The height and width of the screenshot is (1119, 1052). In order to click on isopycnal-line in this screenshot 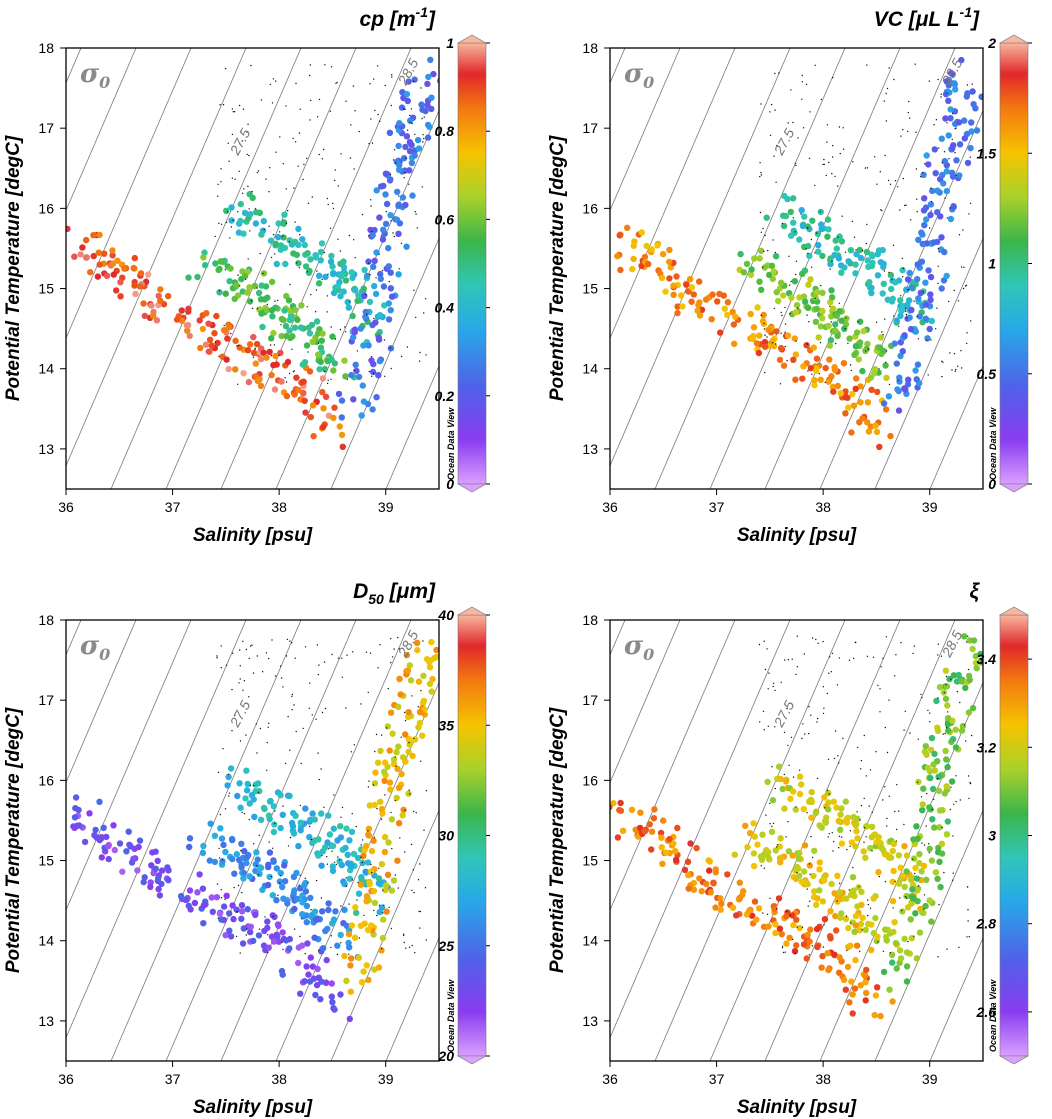, I will do `click(860, 840)`.